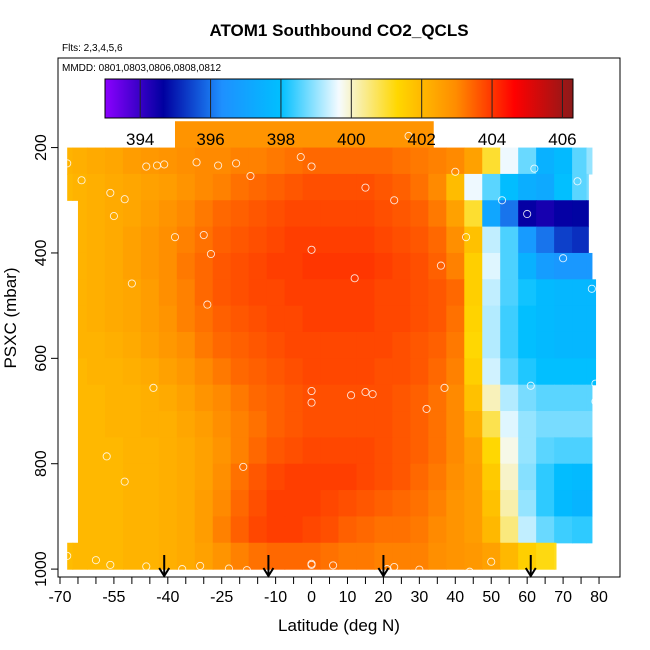 This screenshot has width=650, height=650. I want to click on x-tick-label: 60, so click(527, 597).